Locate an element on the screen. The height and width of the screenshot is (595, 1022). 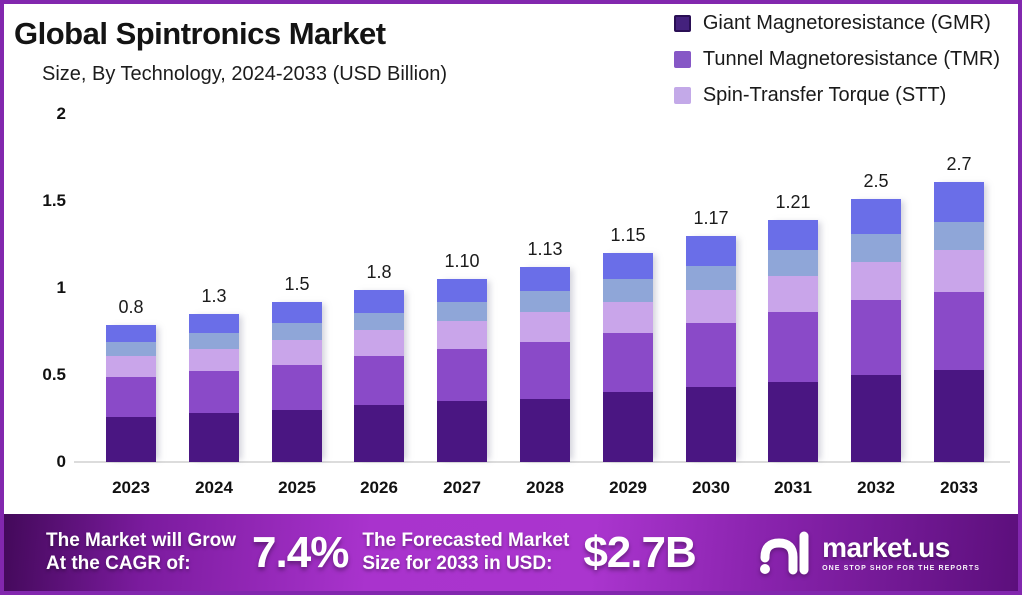
legend-label-tmr: Tunnel Magnetoresistance (TMR) is located at coordinates (851, 59).